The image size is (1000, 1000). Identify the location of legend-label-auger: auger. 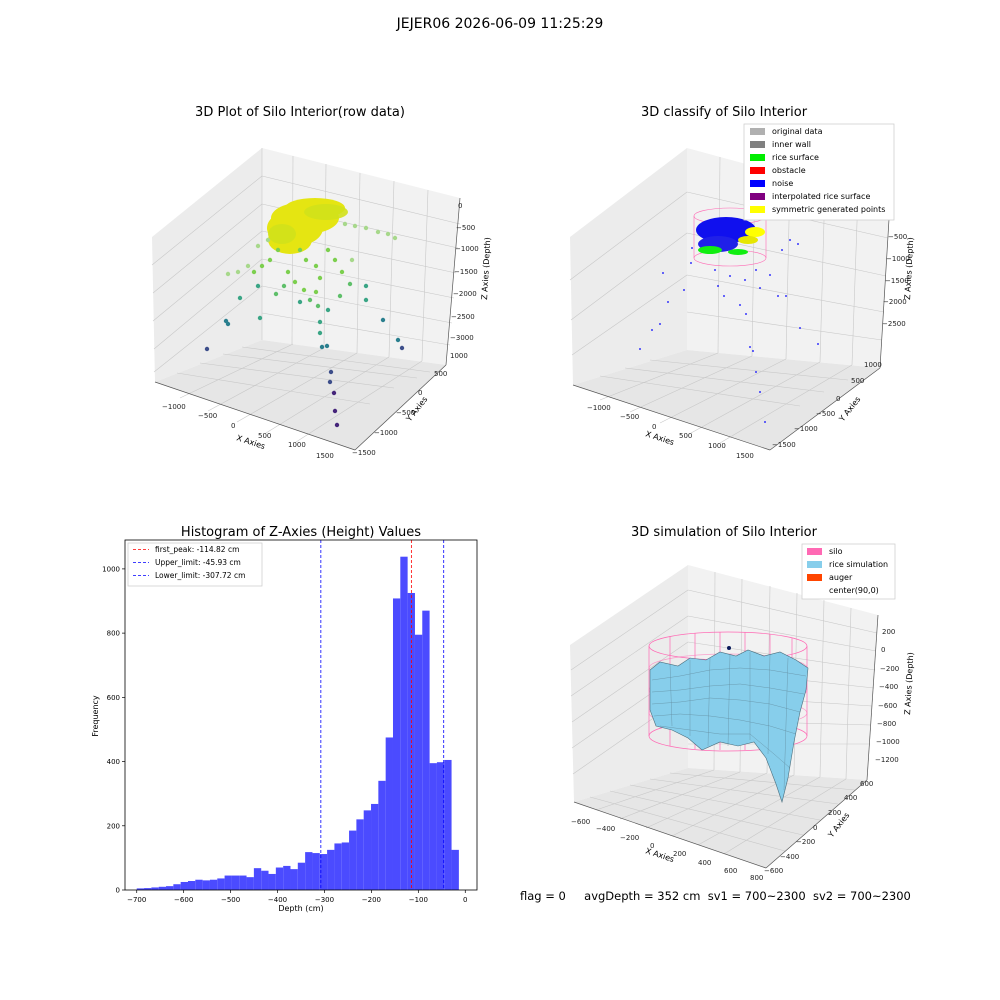
(841, 577).